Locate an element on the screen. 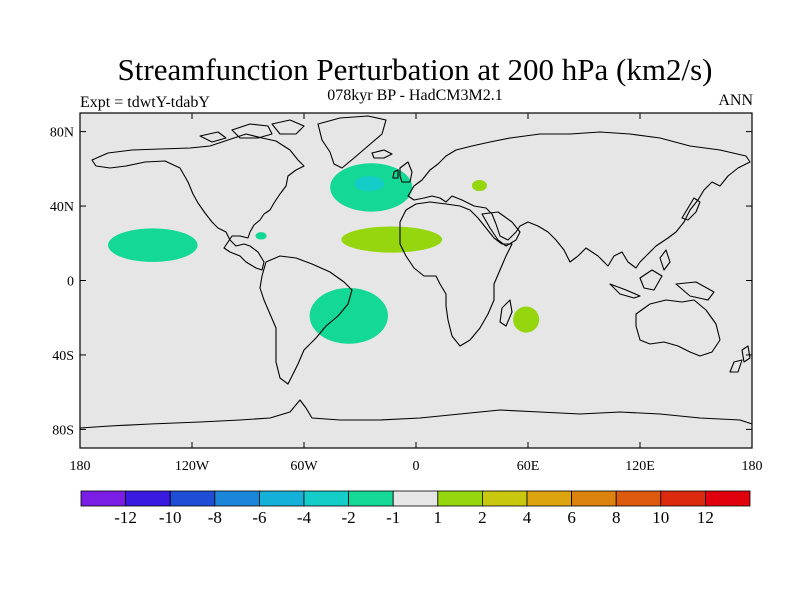 The image size is (800, 600). anomaly-indian-ocean-positive is located at coordinates (526, 319).